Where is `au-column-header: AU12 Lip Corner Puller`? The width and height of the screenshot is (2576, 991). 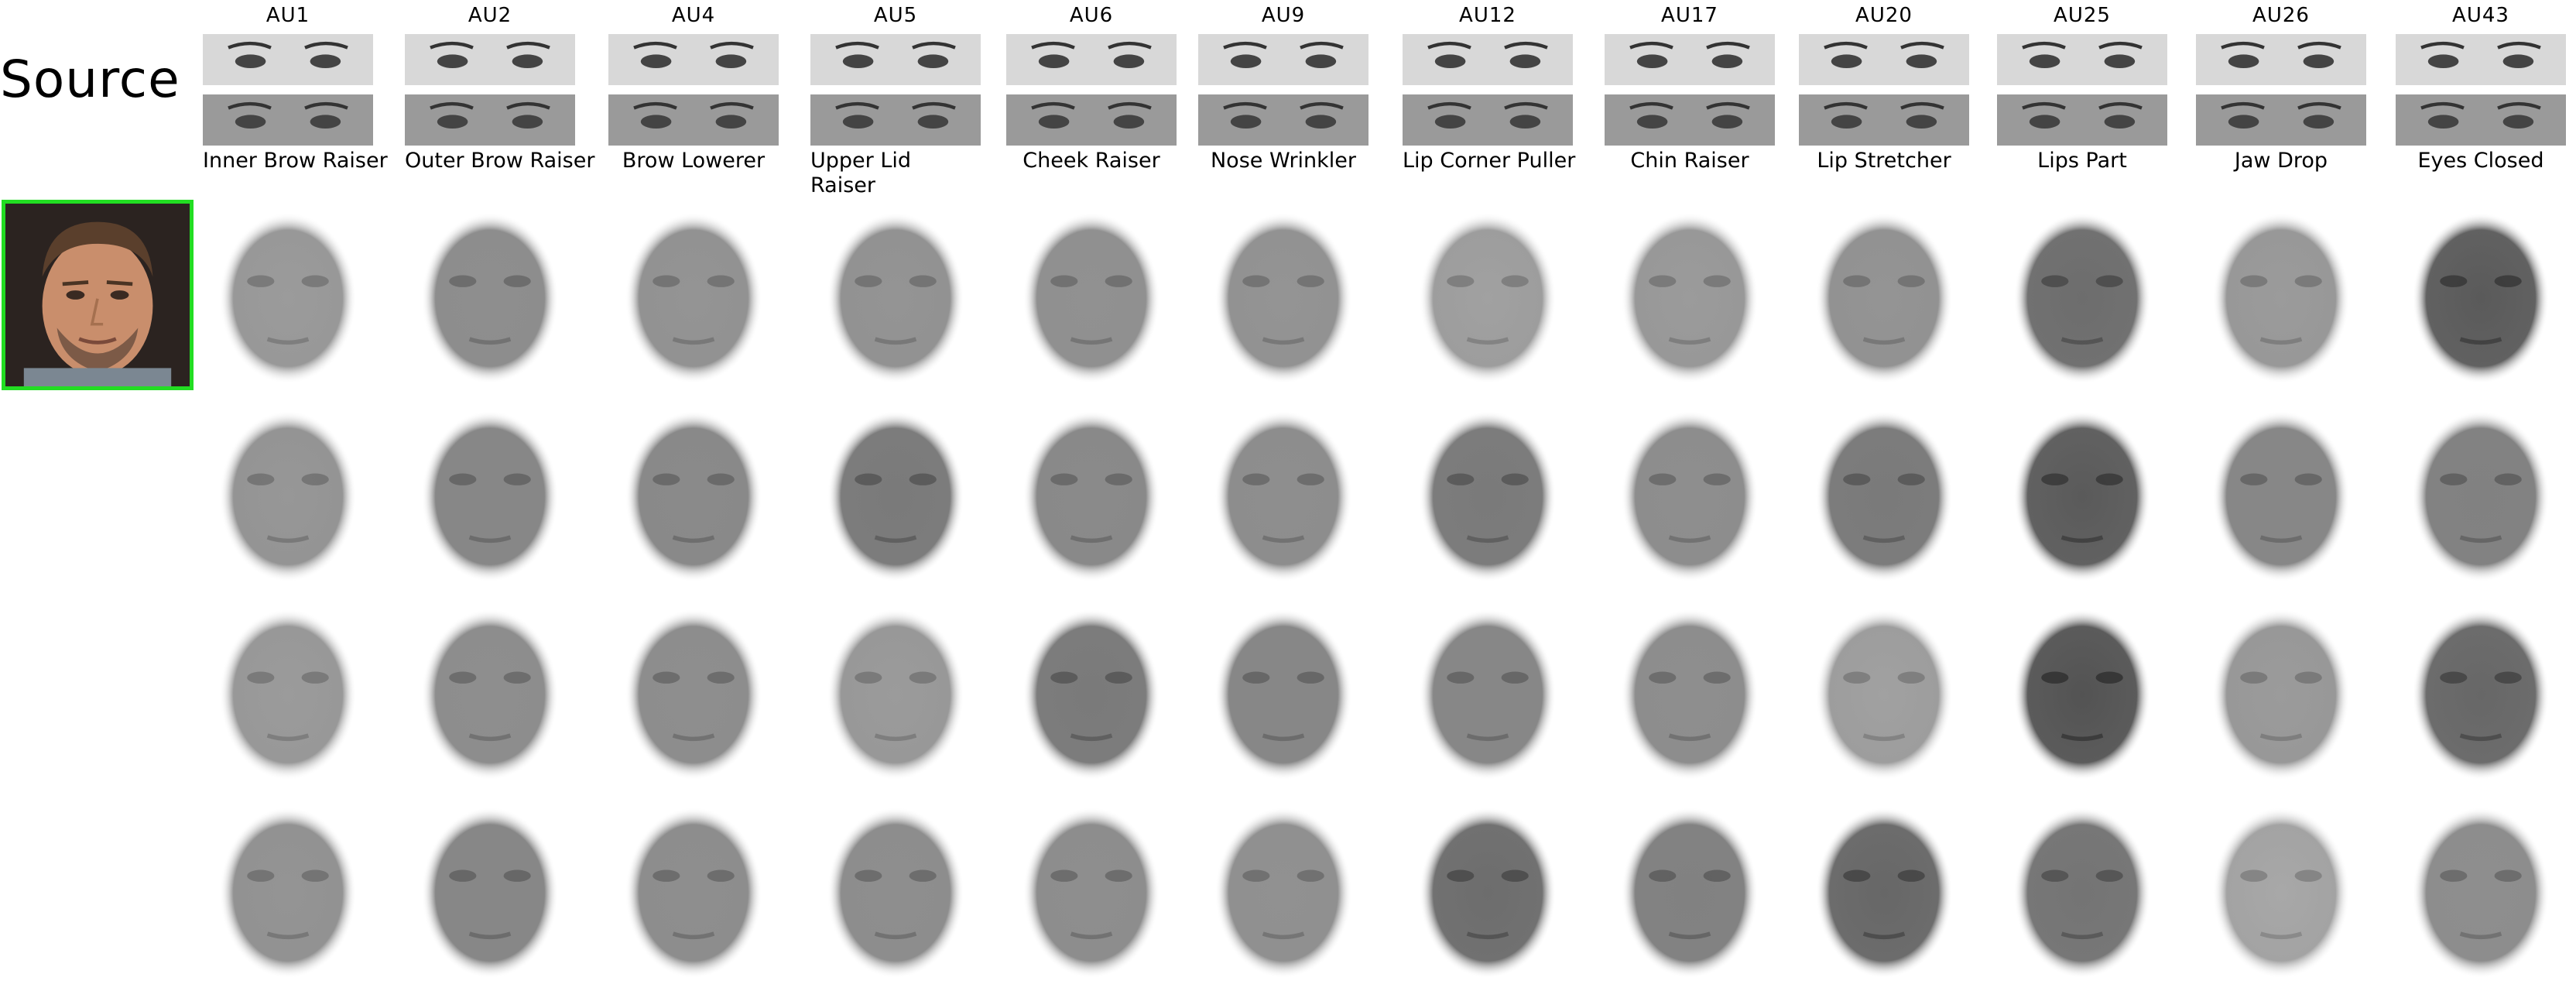 au-column-header: AU12 Lip Corner Puller is located at coordinates (1489, 101).